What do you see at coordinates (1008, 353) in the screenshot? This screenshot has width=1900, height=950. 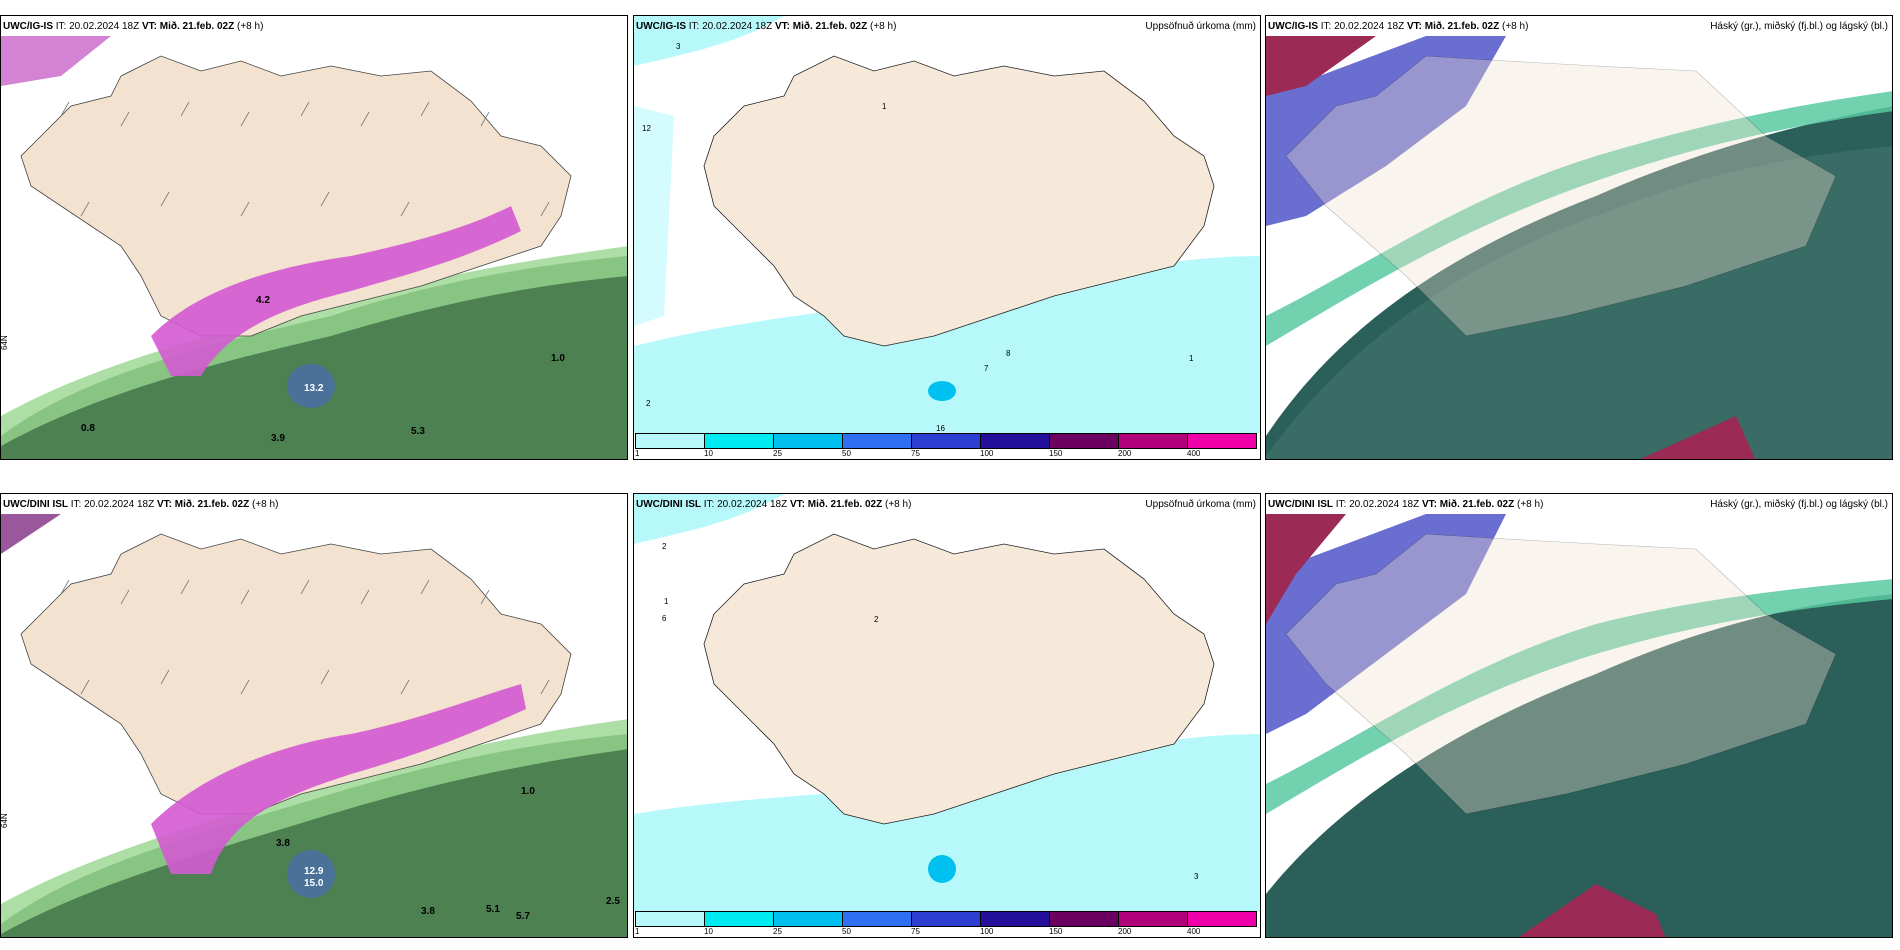 I see `value-label: 8` at bounding box center [1008, 353].